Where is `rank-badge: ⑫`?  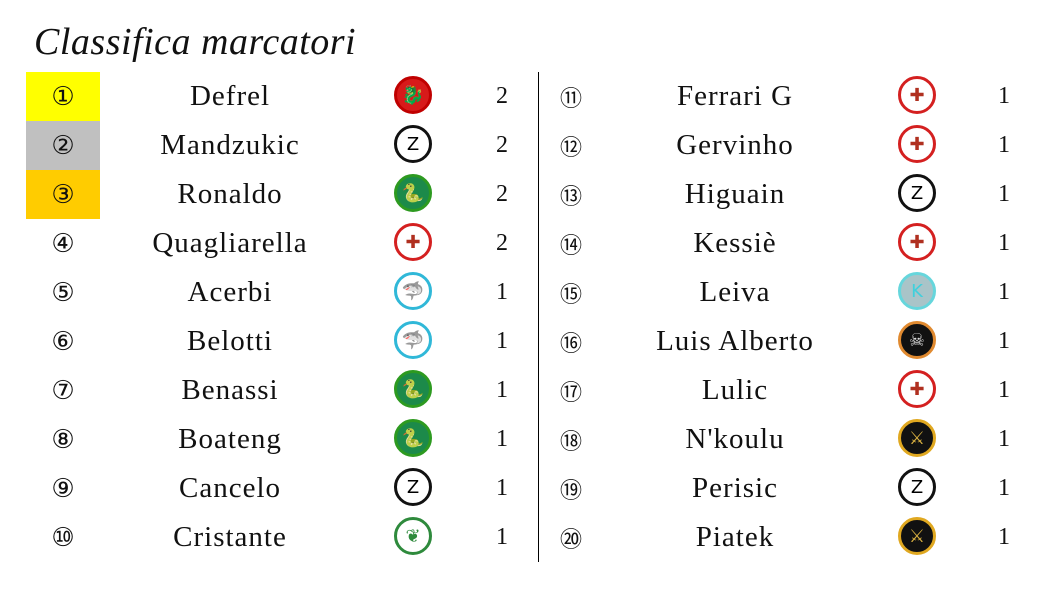 rank-badge: ⑫ is located at coordinates (570, 148).